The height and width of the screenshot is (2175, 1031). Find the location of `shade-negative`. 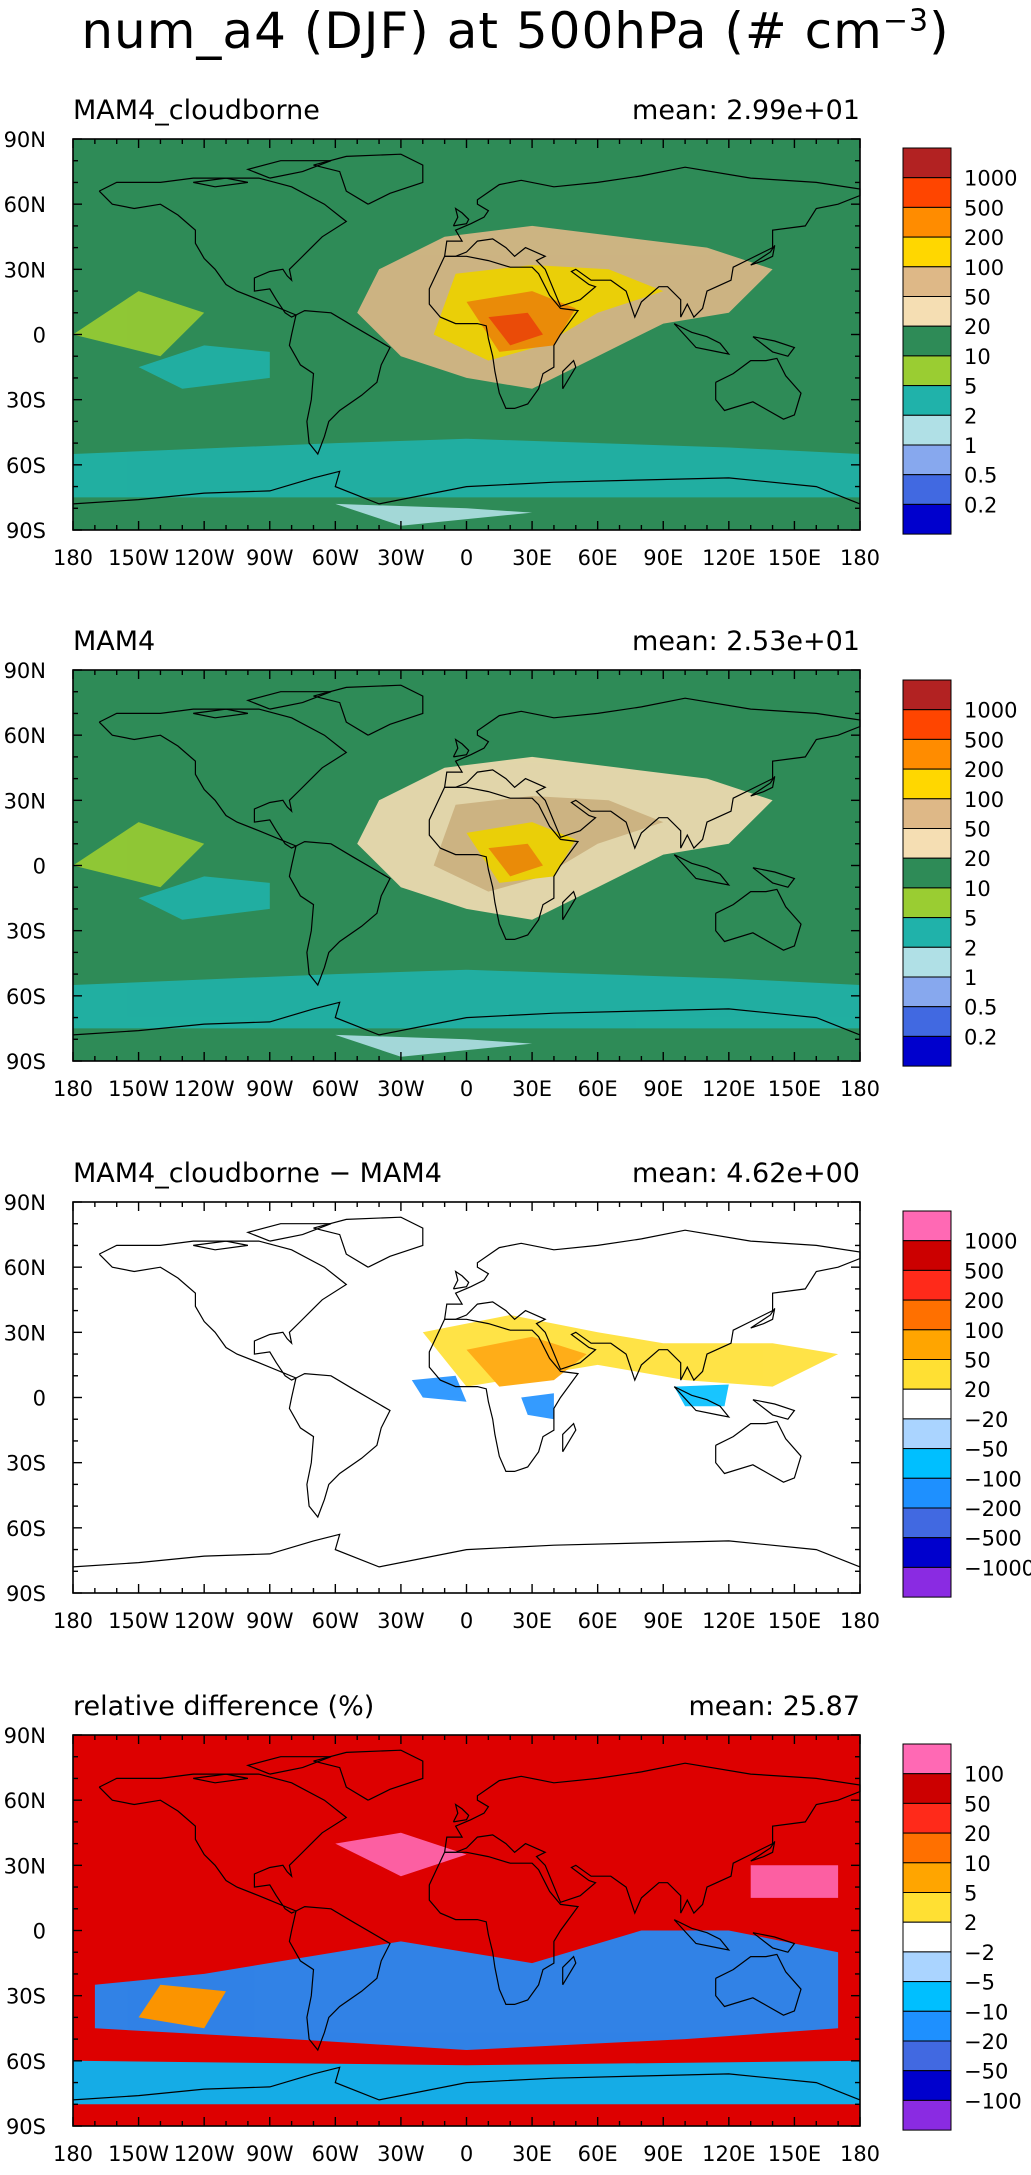

shade-negative is located at coordinates (439, 1388).